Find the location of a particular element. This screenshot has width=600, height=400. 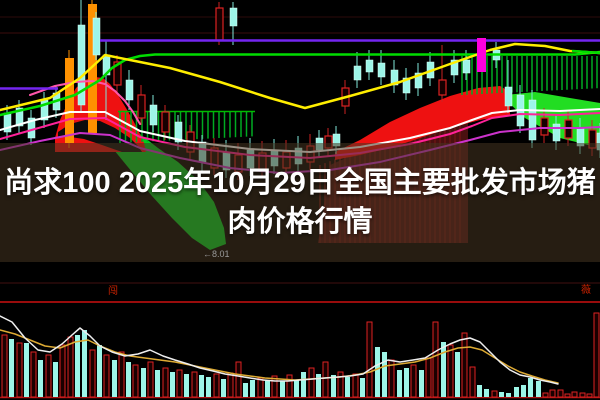

watermark-glyph-left: 闯 is located at coordinates (113, 291).